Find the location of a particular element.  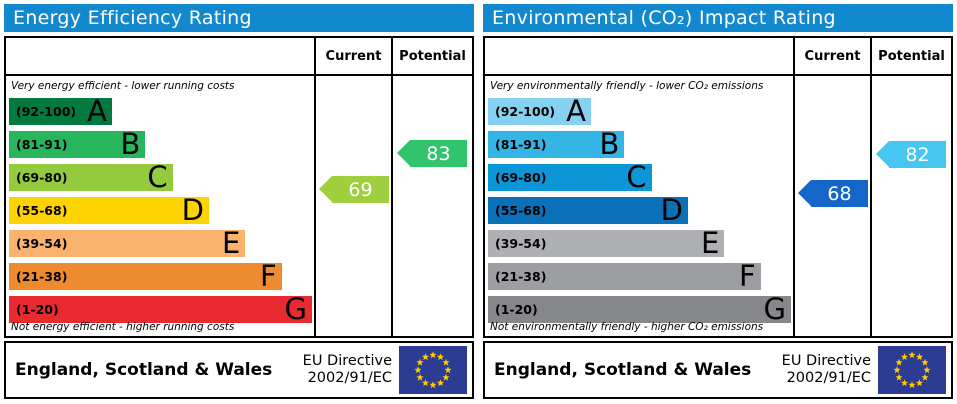

current-rating-arrow: 69 is located at coordinates (354, 189).